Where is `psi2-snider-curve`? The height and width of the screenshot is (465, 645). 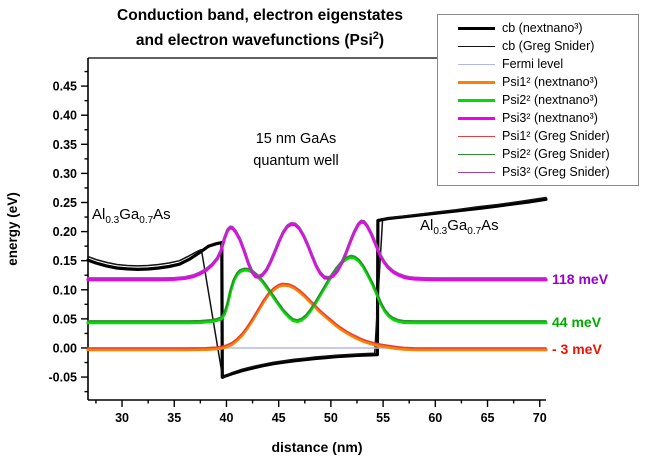
psi2-snider-curve is located at coordinates (317, 288).